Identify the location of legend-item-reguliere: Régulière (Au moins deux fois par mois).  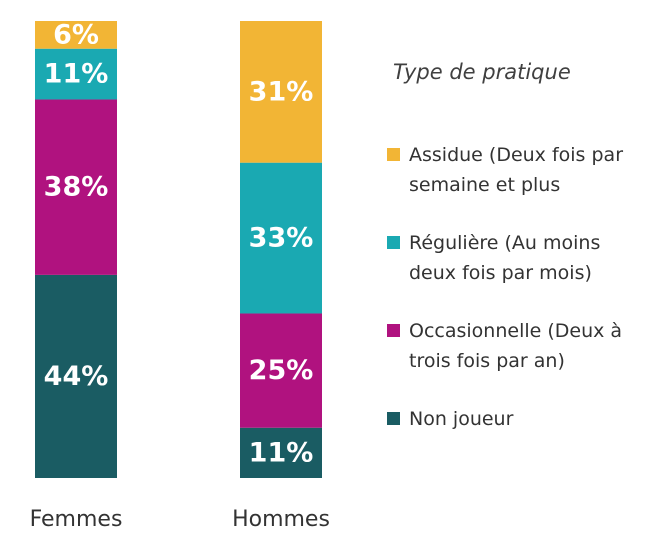
(493, 258).